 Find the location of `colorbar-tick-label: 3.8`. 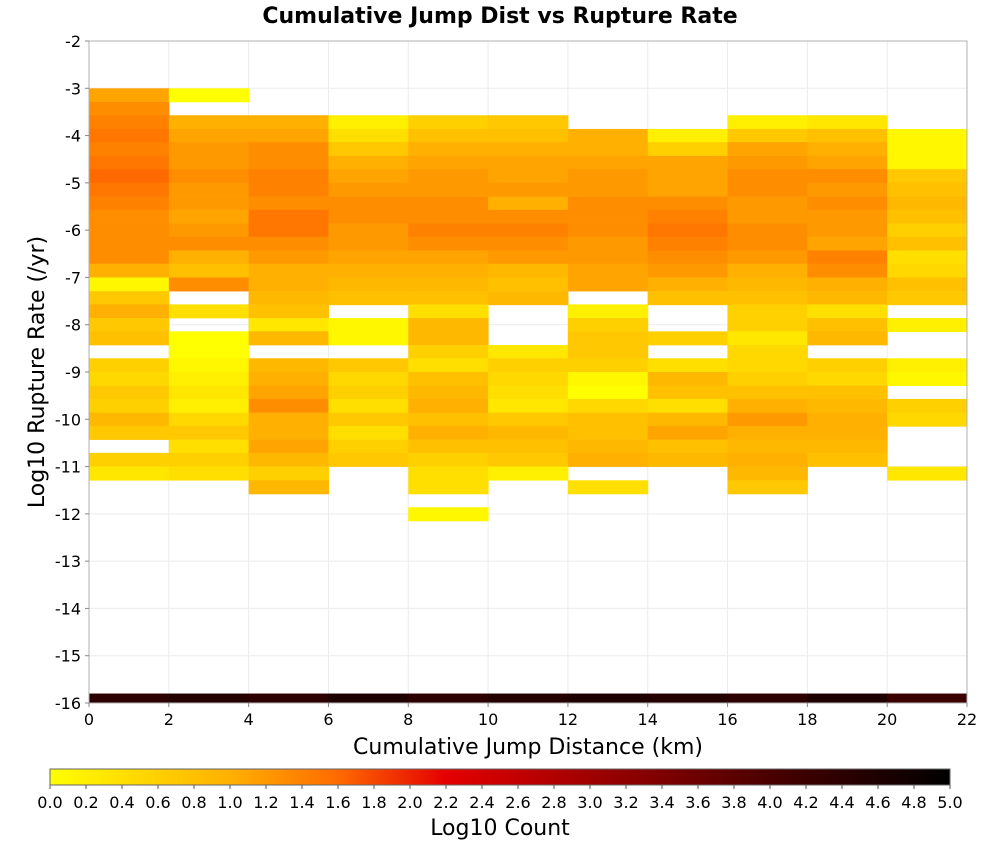

colorbar-tick-label: 3.8 is located at coordinates (733, 802).